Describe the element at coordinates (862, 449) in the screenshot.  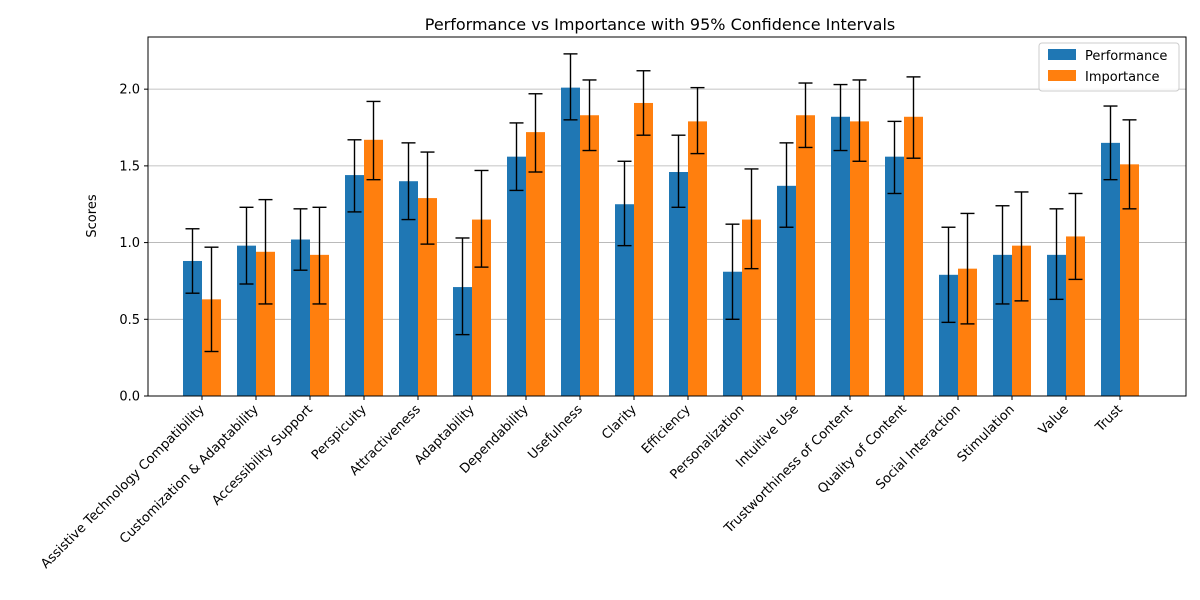
I see `x-tick-label: Quality of Content` at that location.